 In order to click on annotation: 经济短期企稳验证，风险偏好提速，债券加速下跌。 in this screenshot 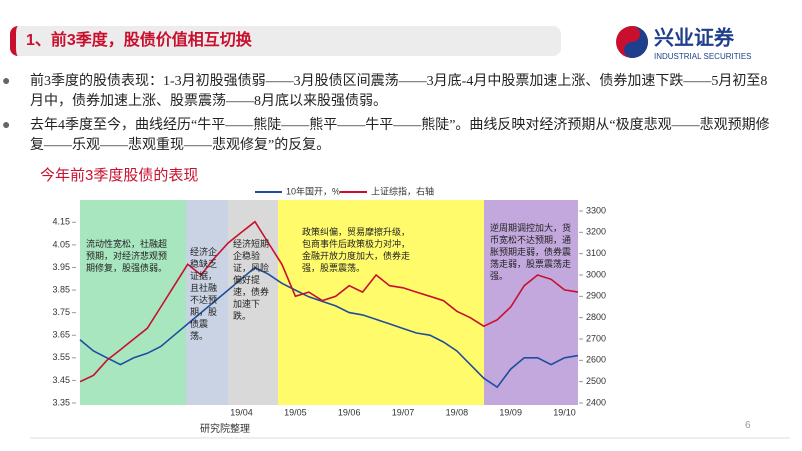, I will do `click(251, 280)`.